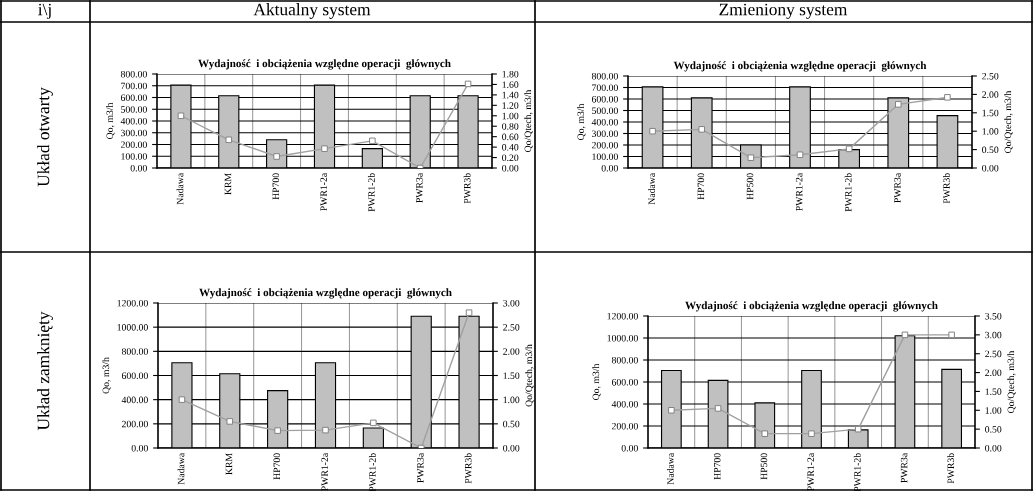 This screenshot has width=1034, height=491. Describe the element at coordinates (510, 95) in the screenshot. I see `y2-tick-label: 1.40` at that location.